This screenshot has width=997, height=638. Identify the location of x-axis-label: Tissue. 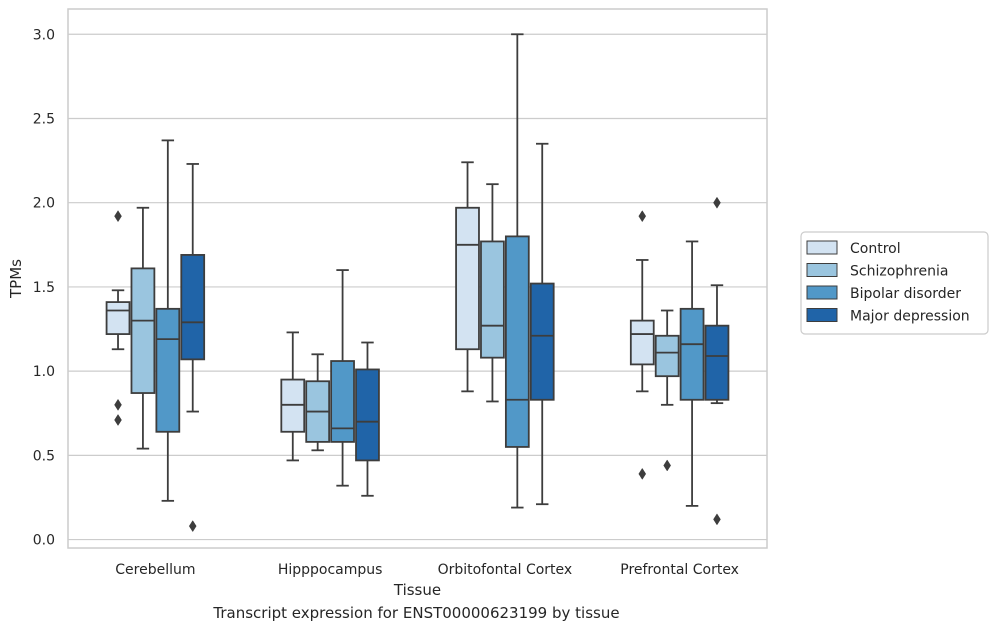
(417, 590).